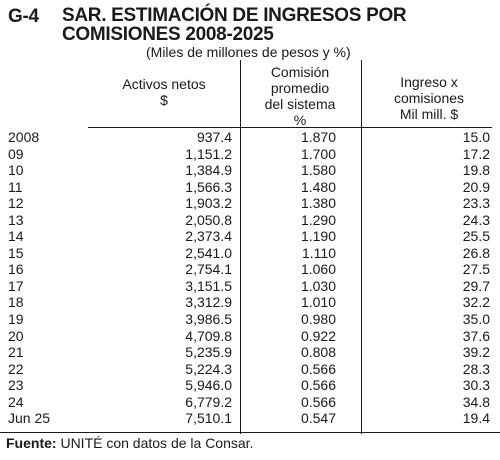 This screenshot has width=500, height=460. What do you see at coordinates (300, 88) in the screenshot?
I see `col-header-line: promedio` at bounding box center [300, 88].